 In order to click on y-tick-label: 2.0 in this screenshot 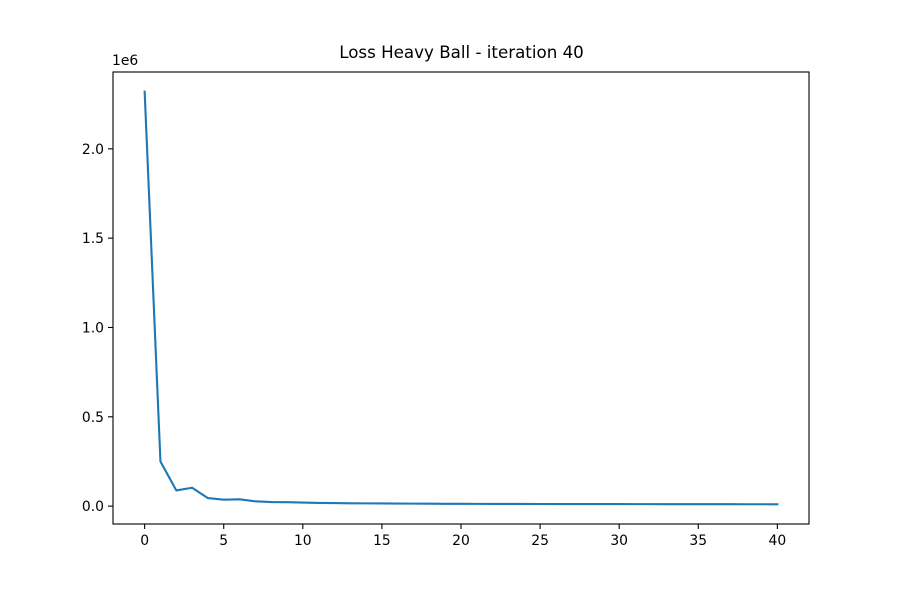, I will do `click(93, 150)`.